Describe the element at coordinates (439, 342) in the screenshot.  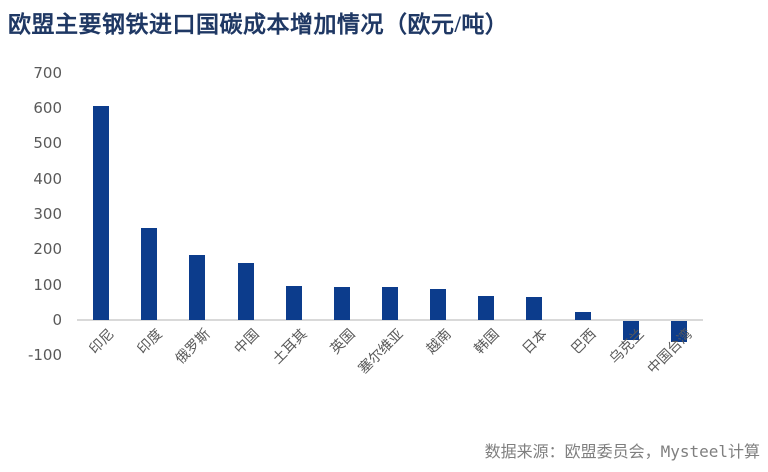
I see `x-category-label: 越南` at that location.